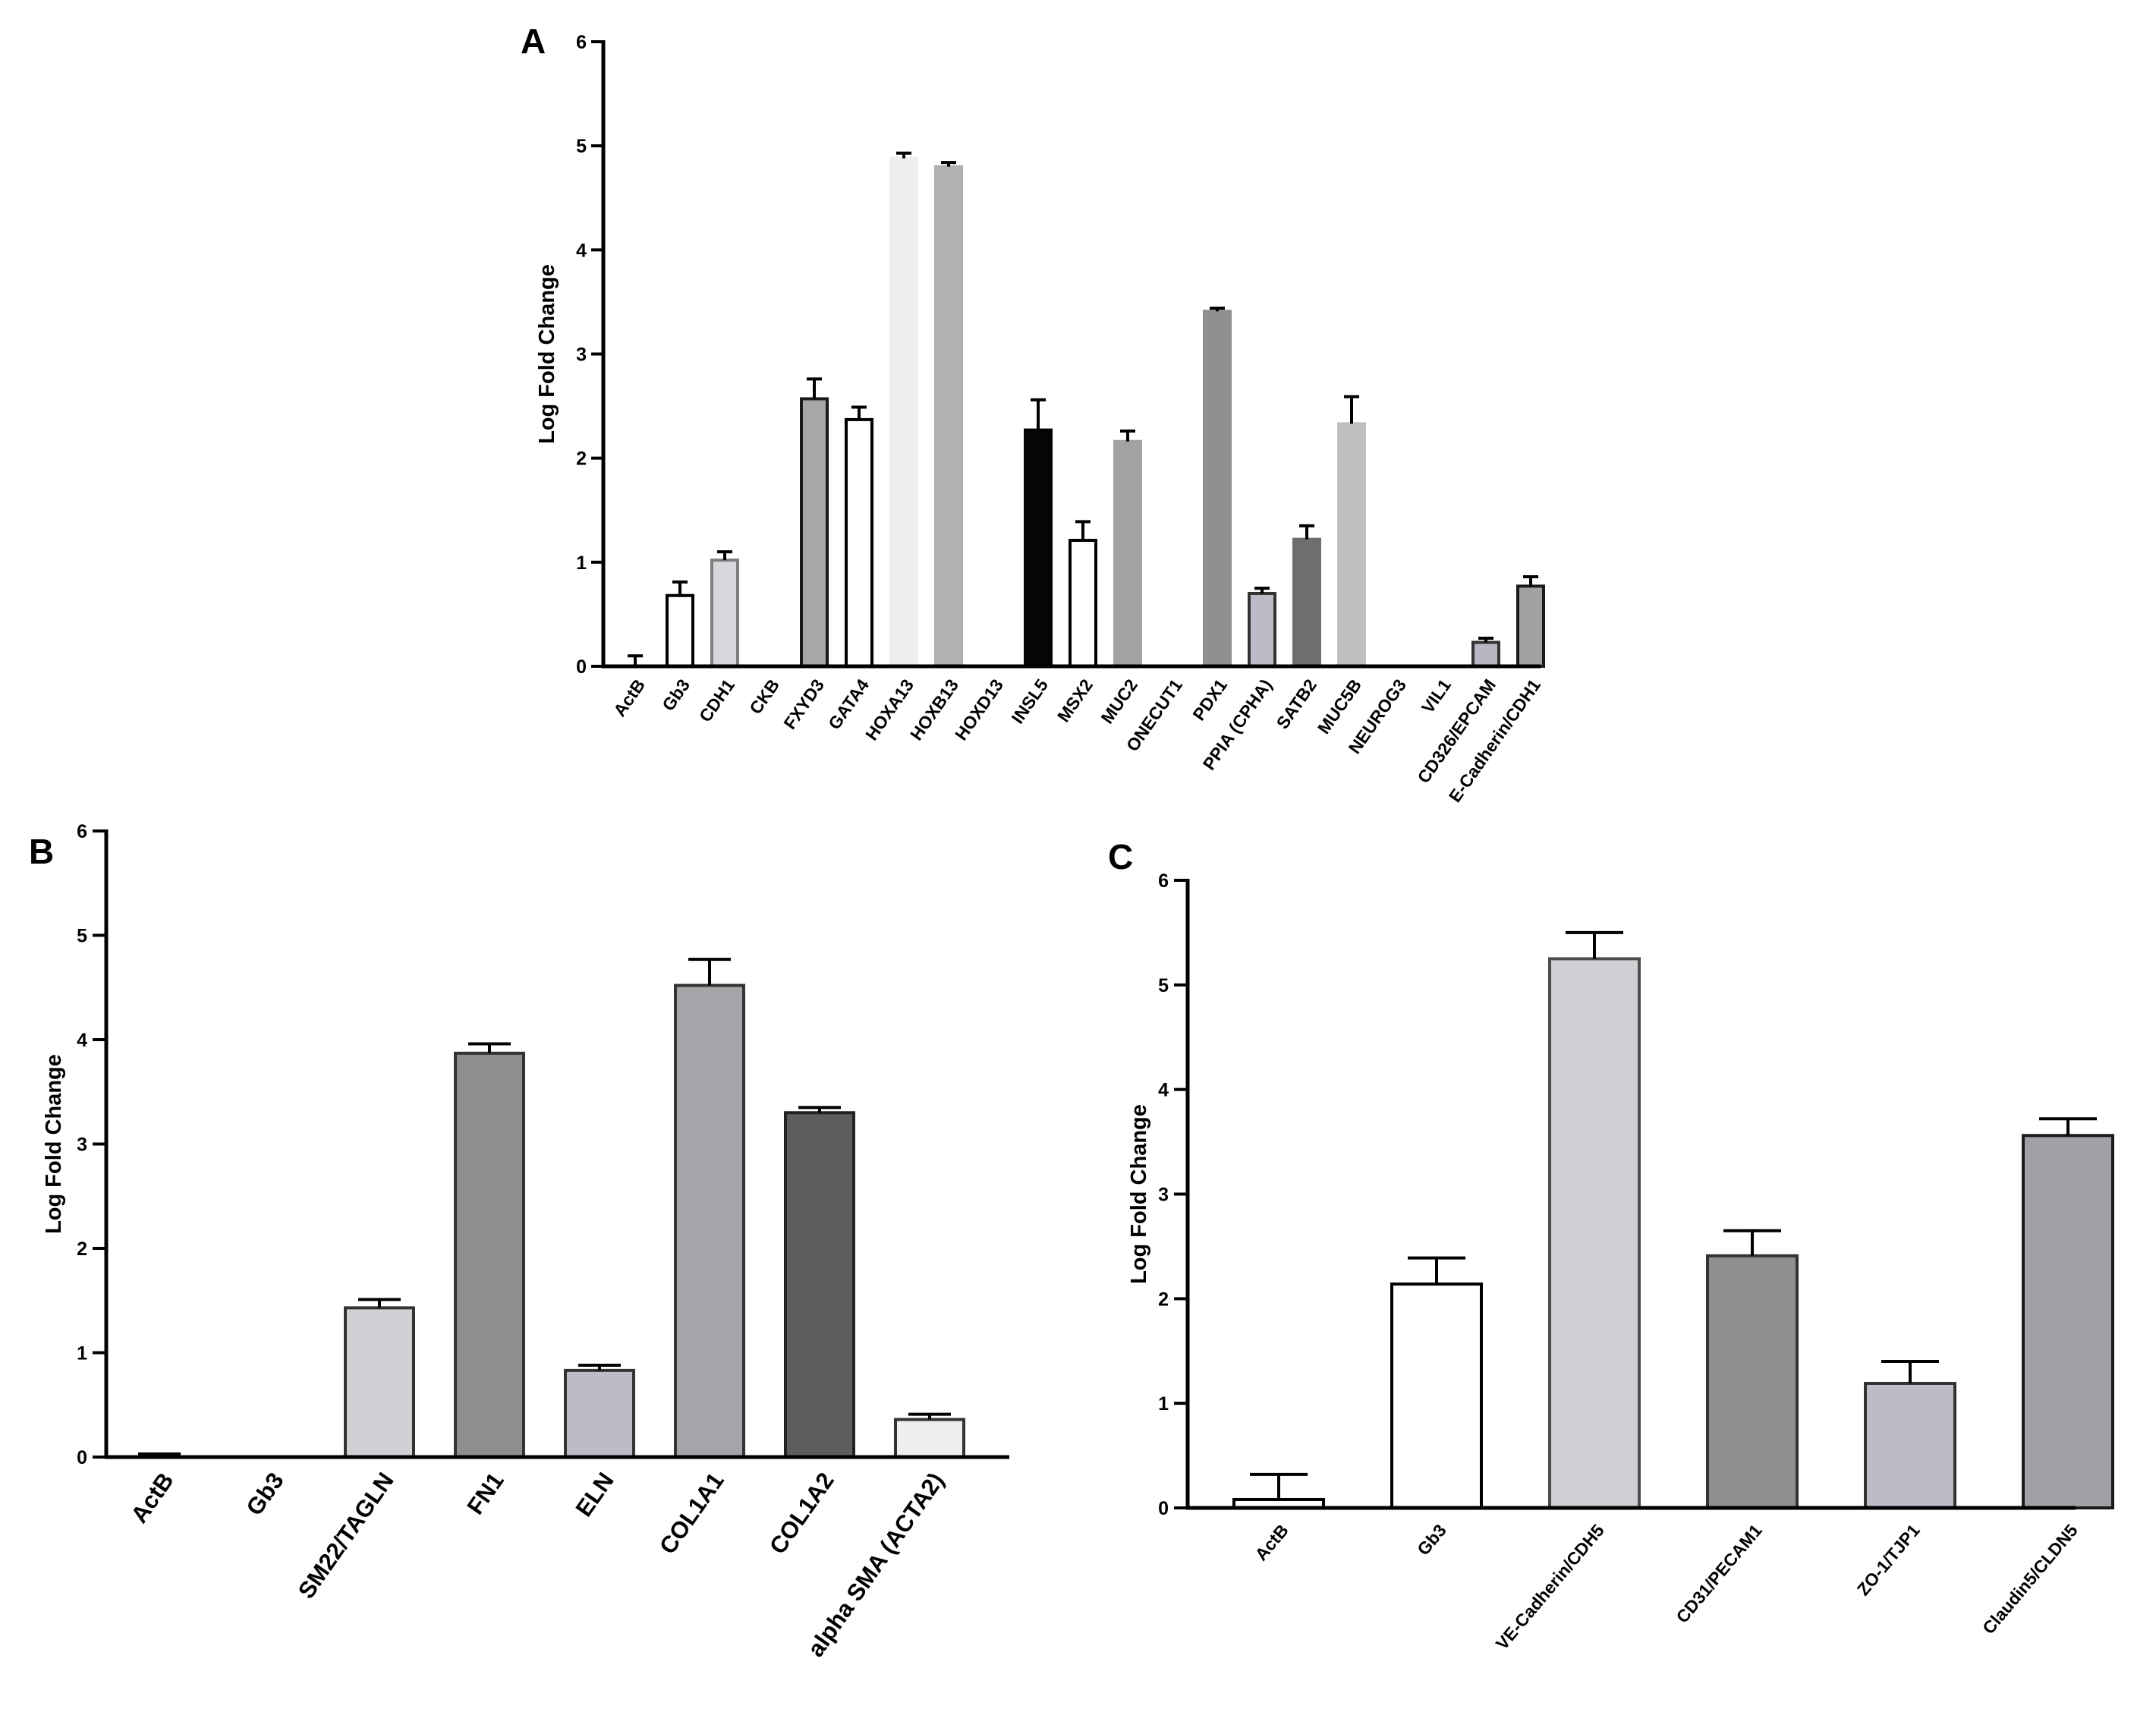  Describe the element at coordinates (764, 697) in the screenshot. I see `panel-a-category-label: CKB` at that location.